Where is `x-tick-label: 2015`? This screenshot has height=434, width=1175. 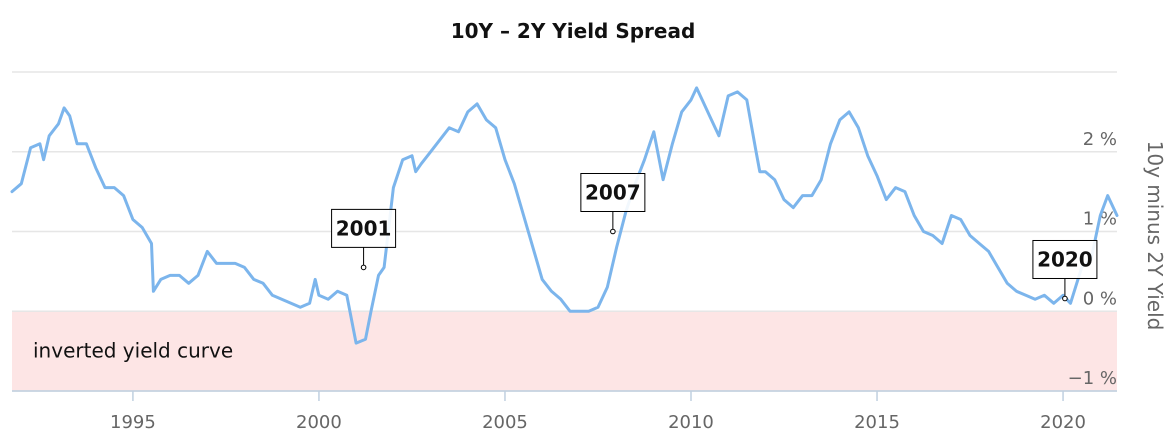 x-tick-label: 2015 is located at coordinates (877, 422).